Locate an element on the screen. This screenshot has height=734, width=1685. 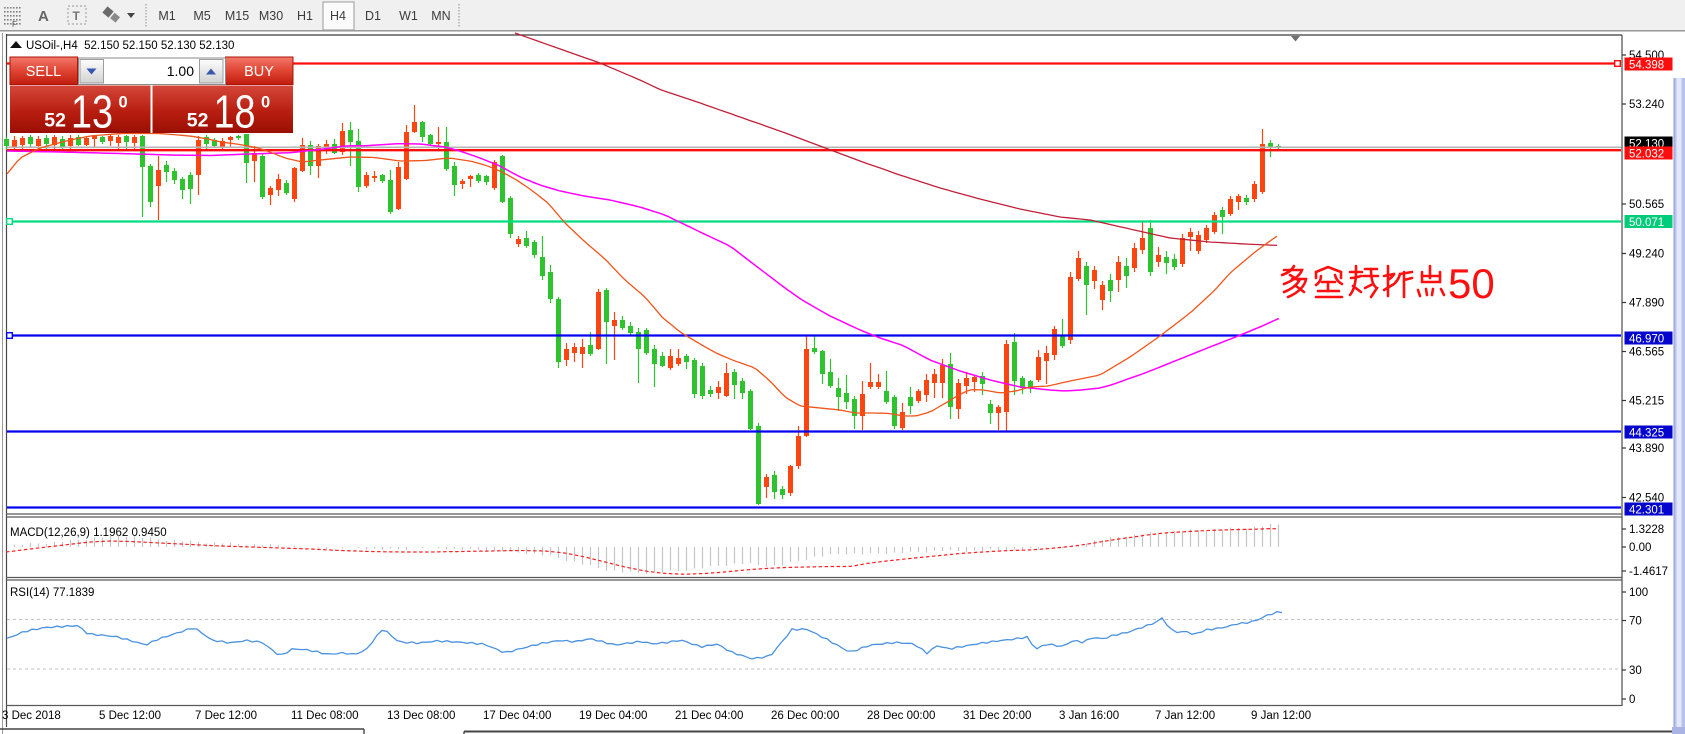
svg-text: D1 is located at coordinates (373, 16).